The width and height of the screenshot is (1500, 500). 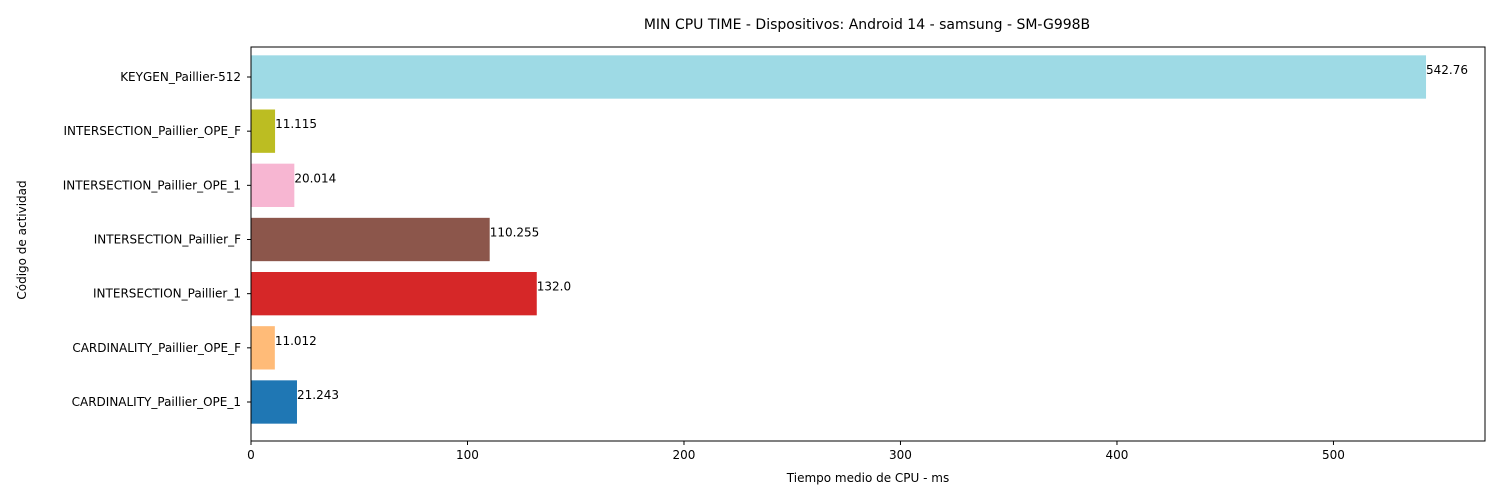 What do you see at coordinates (180, 77) in the screenshot?
I see `y-tick-label: KEYGEN_Paillier-512` at bounding box center [180, 77].